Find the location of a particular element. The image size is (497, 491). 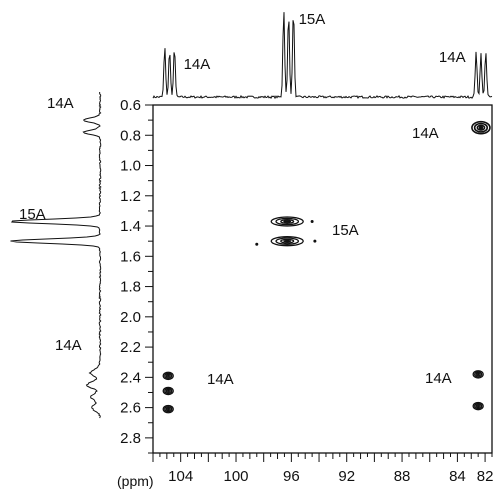

y-tick-label: 1.6 is located at coordinates (130, 256).